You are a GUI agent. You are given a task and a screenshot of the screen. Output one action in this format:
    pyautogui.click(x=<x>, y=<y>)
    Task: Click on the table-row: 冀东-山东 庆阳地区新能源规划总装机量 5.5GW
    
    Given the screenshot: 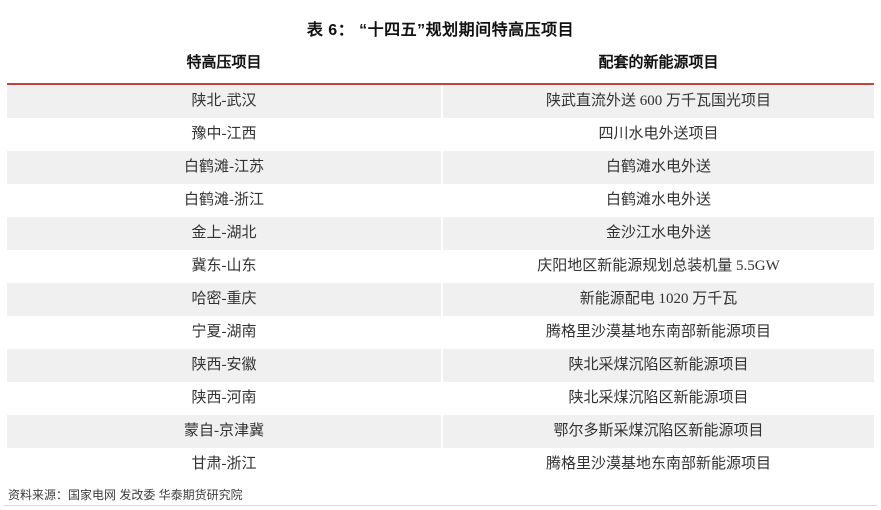 What is the action you would take?
    pyautogui.click(x=440, y=266)
    